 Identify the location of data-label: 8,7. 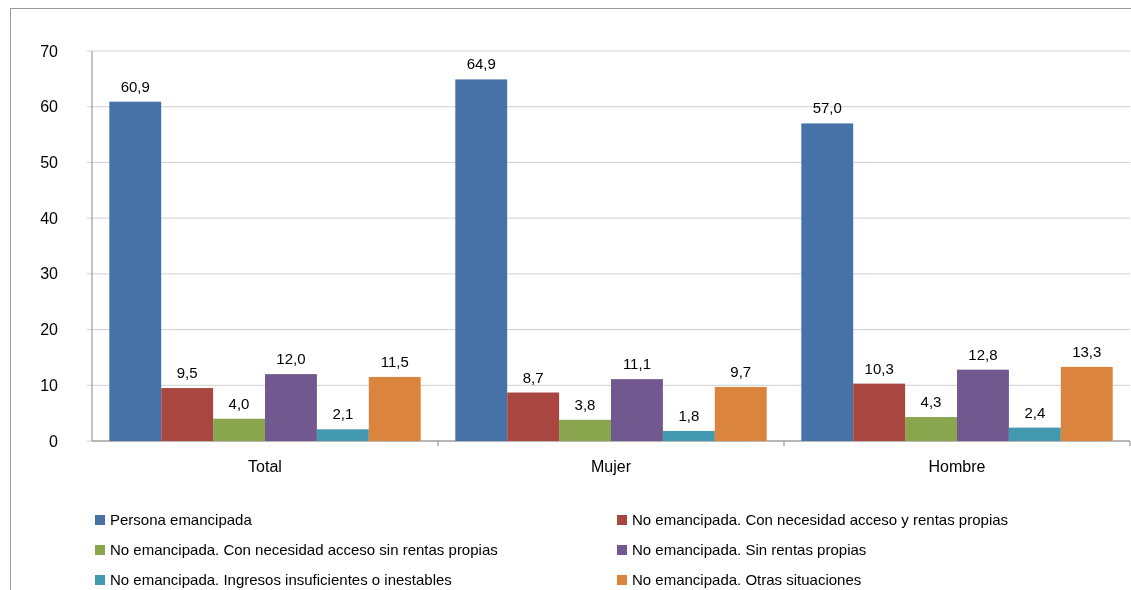
(533, 377).